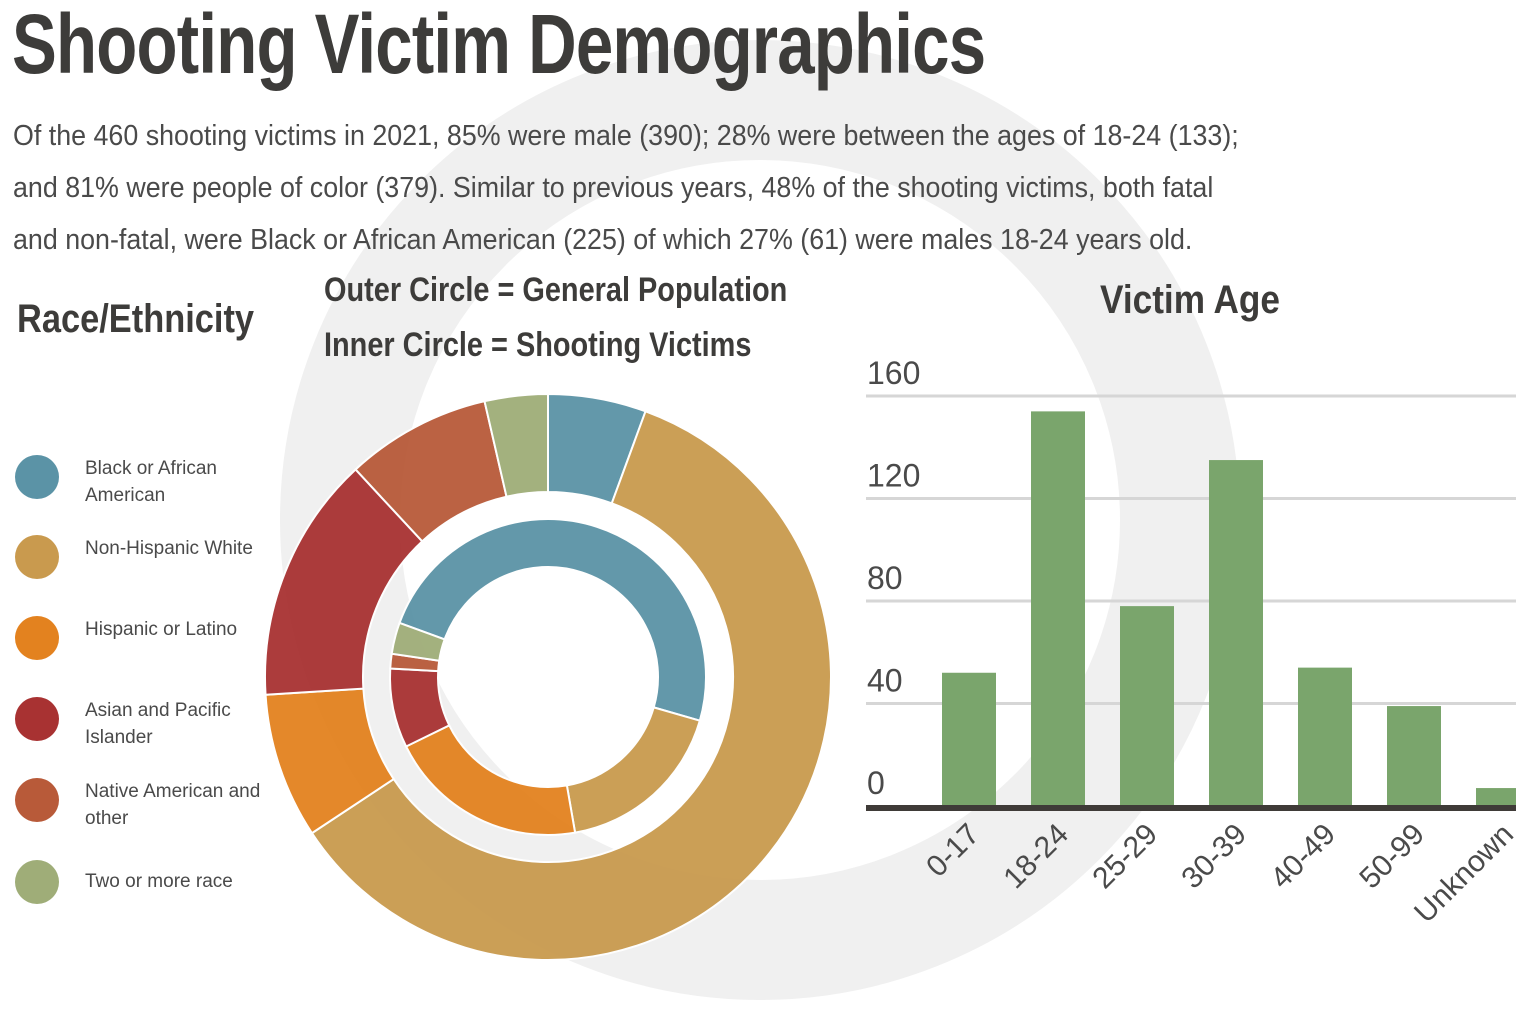  Describe the element at coordinates (1190, 300) in the screenshot. I see `age-chart-title: Victim Age` at that location.